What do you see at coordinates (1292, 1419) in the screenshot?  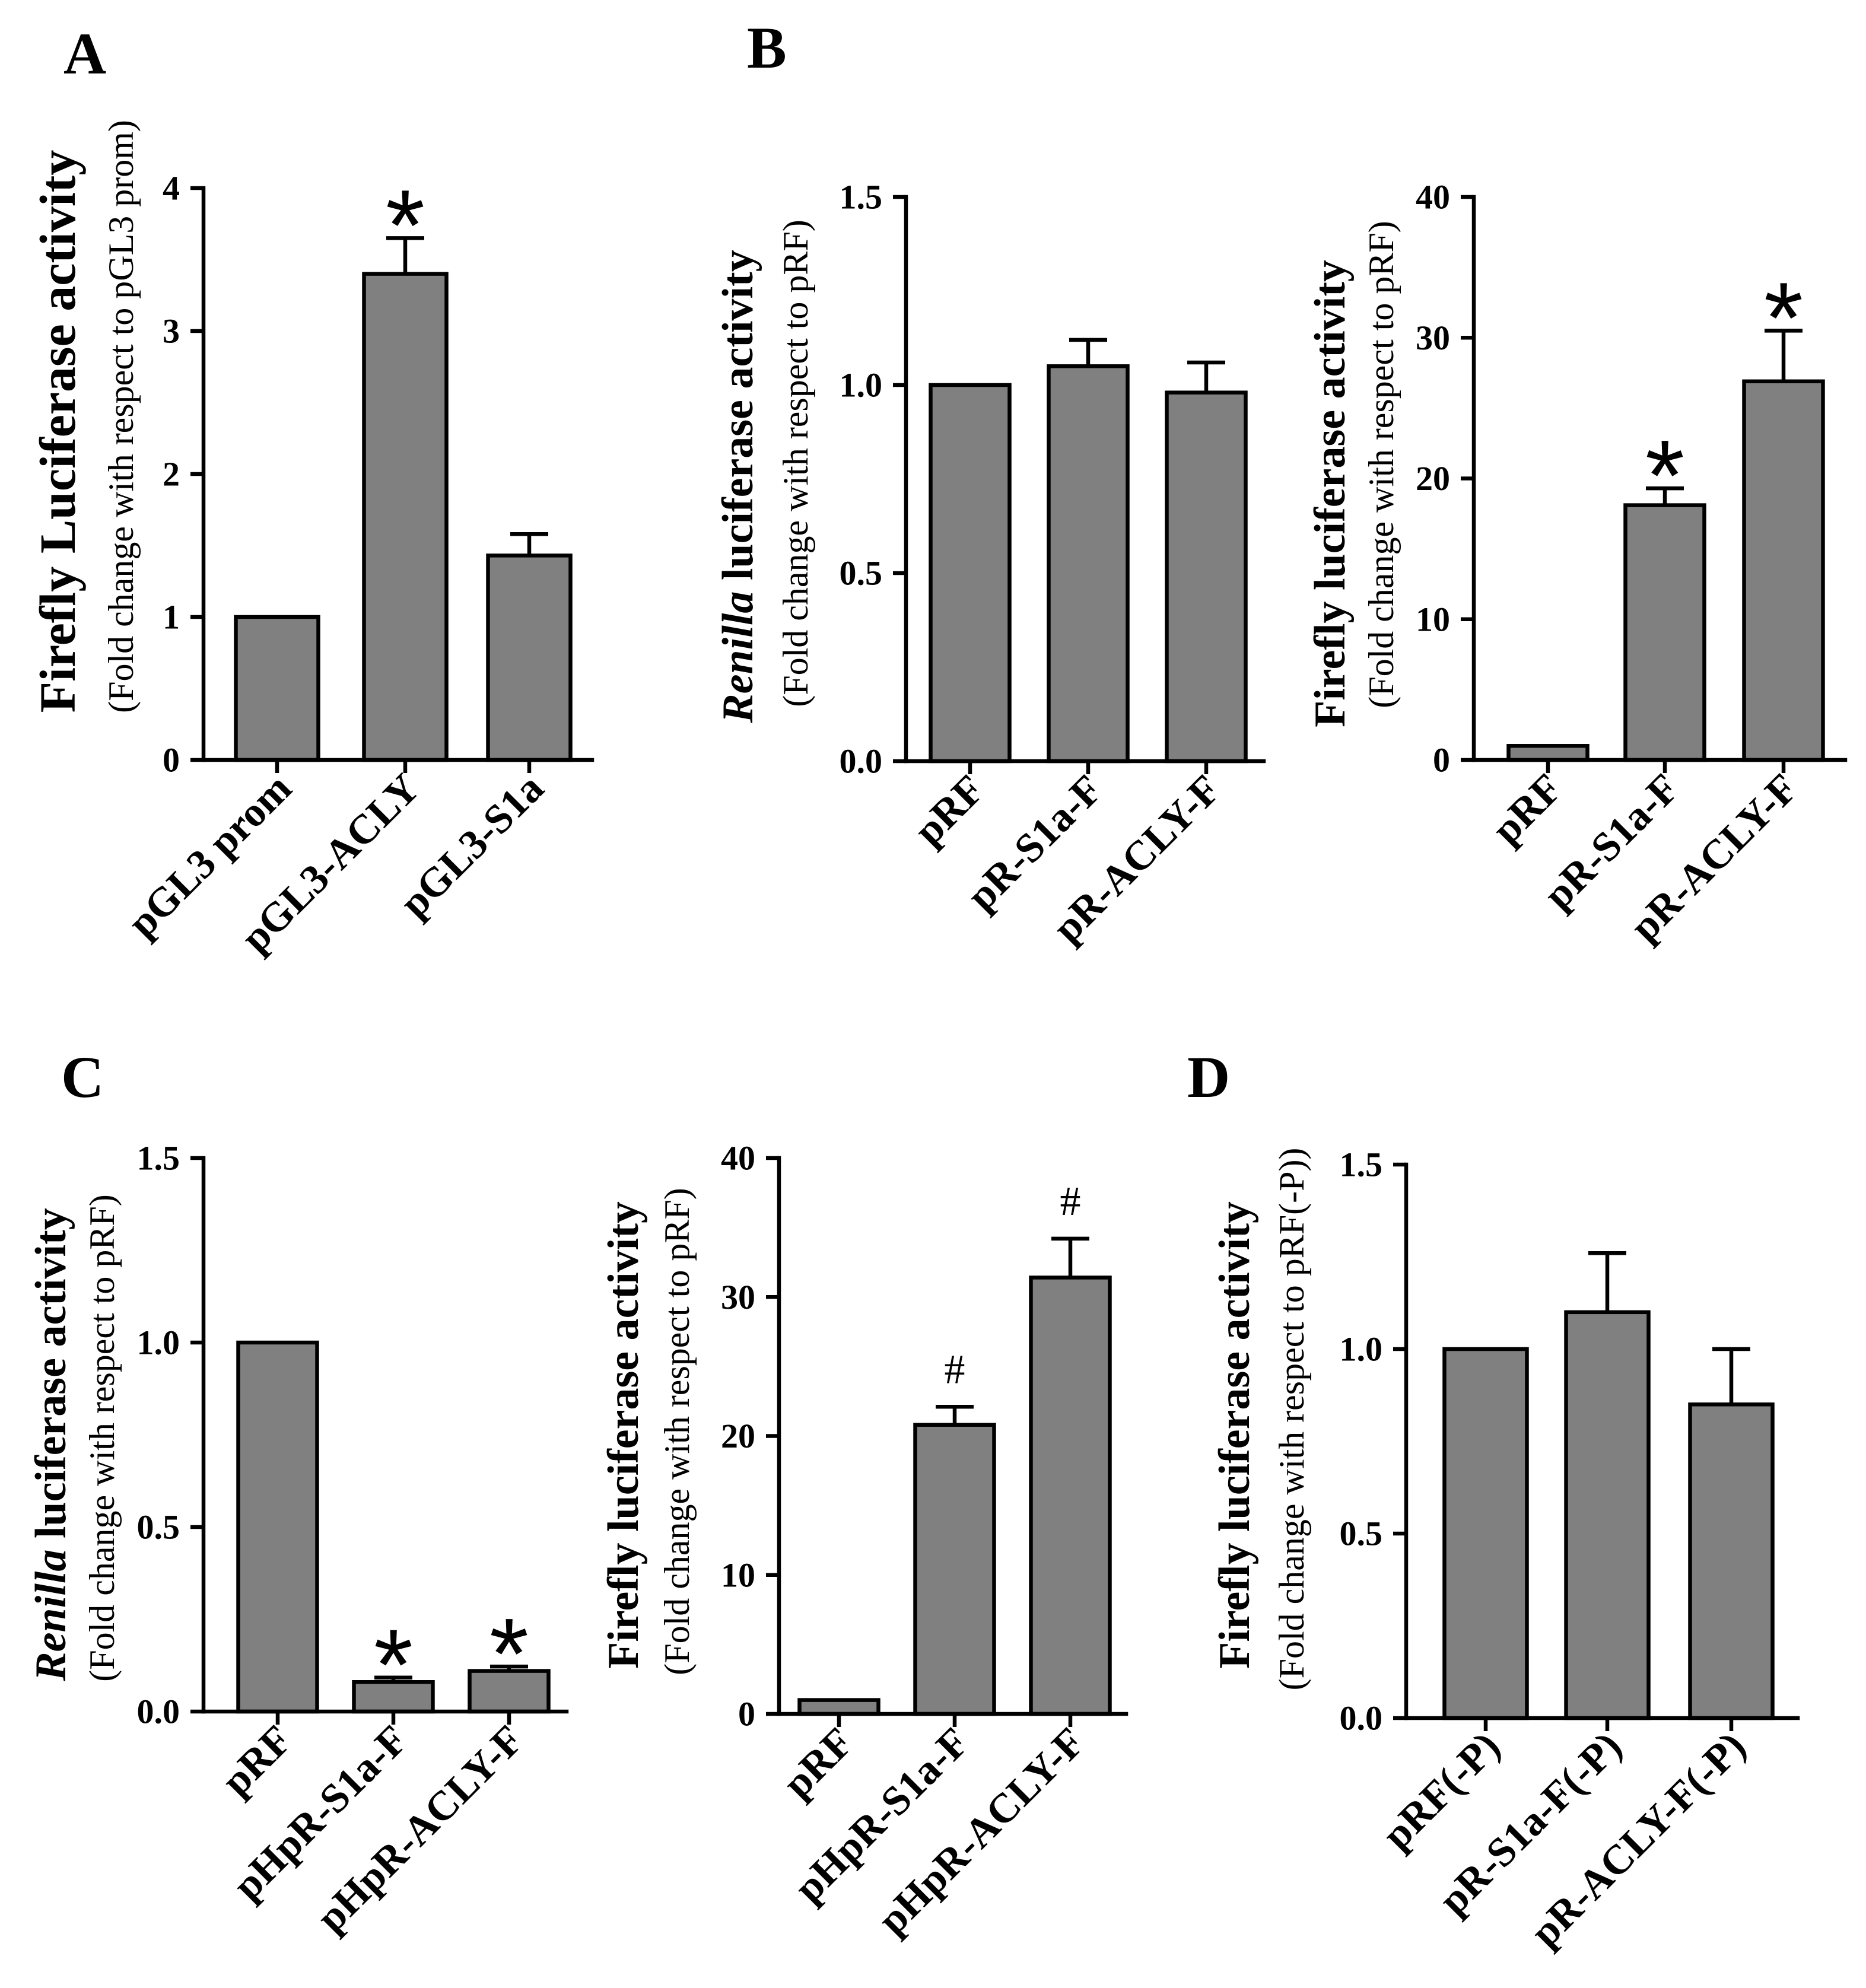 I see `y-axis-subtitle: (Fold change with respect to pRF(-P))` at bounding box center [1292, 1419].